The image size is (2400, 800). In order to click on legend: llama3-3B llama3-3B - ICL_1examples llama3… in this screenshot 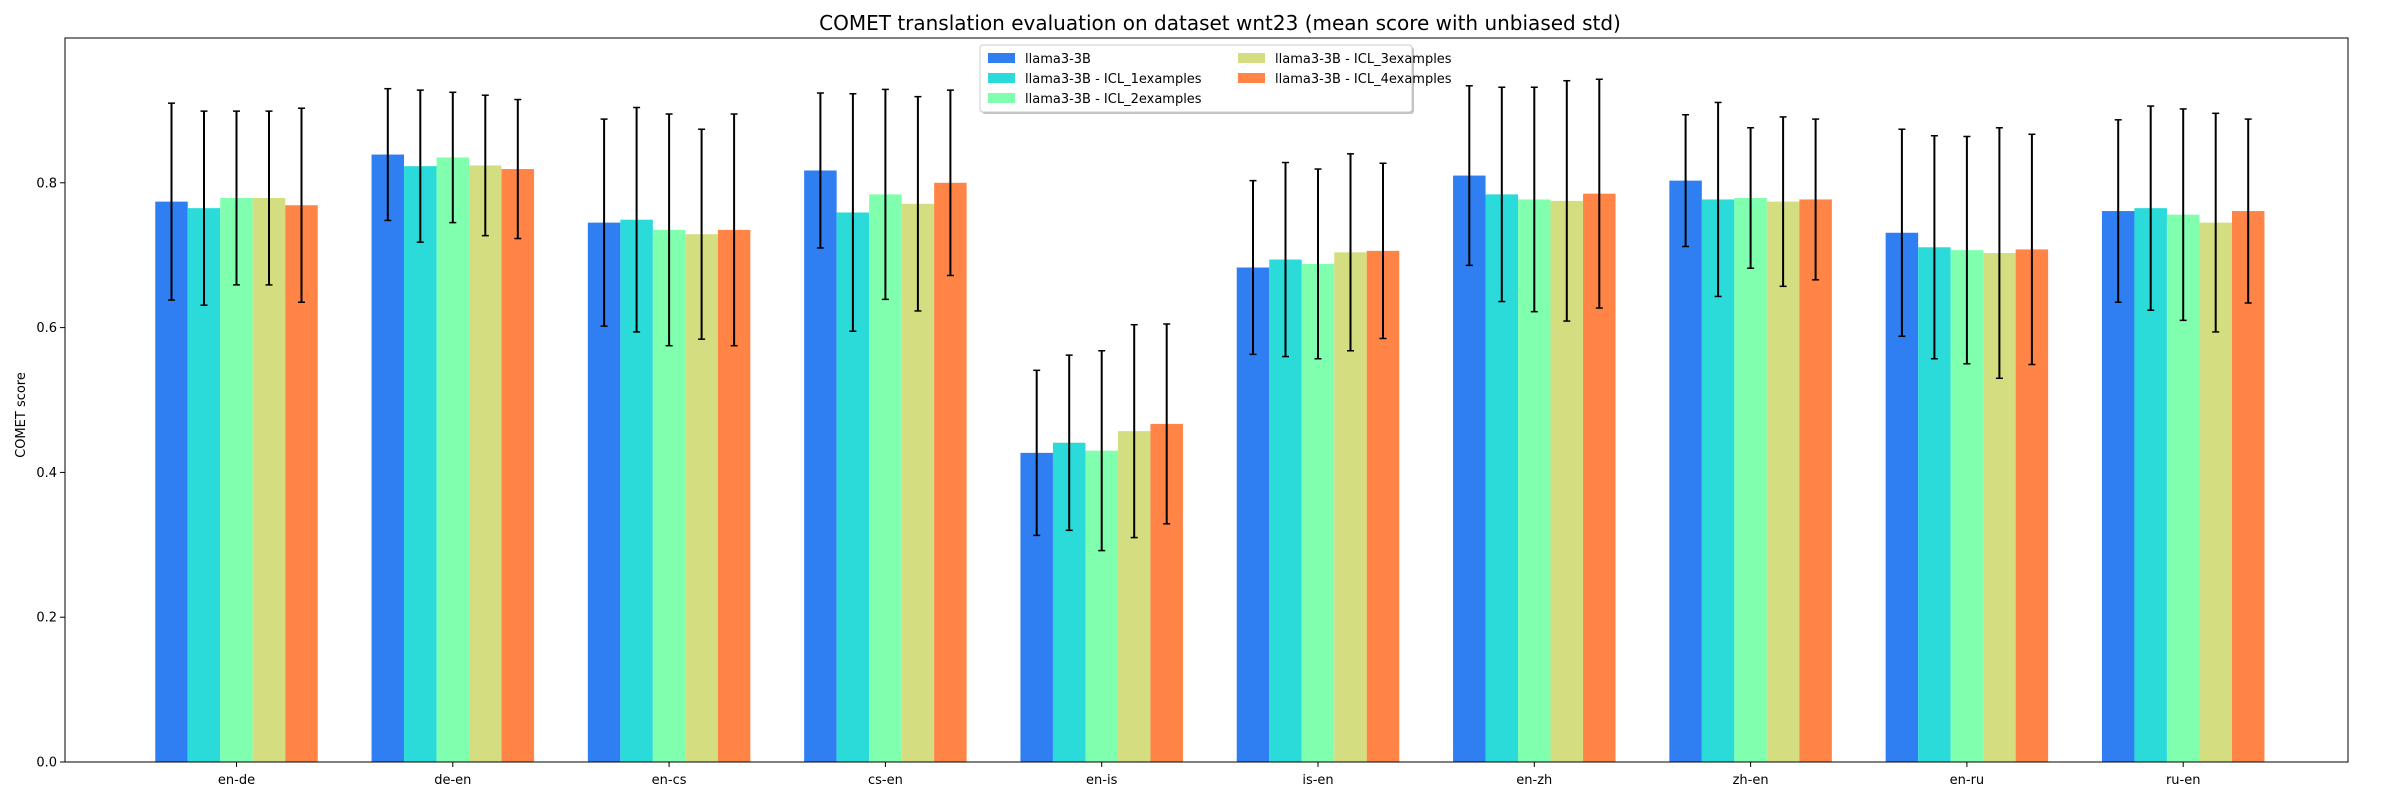, I will do `click(1215, 79)`.